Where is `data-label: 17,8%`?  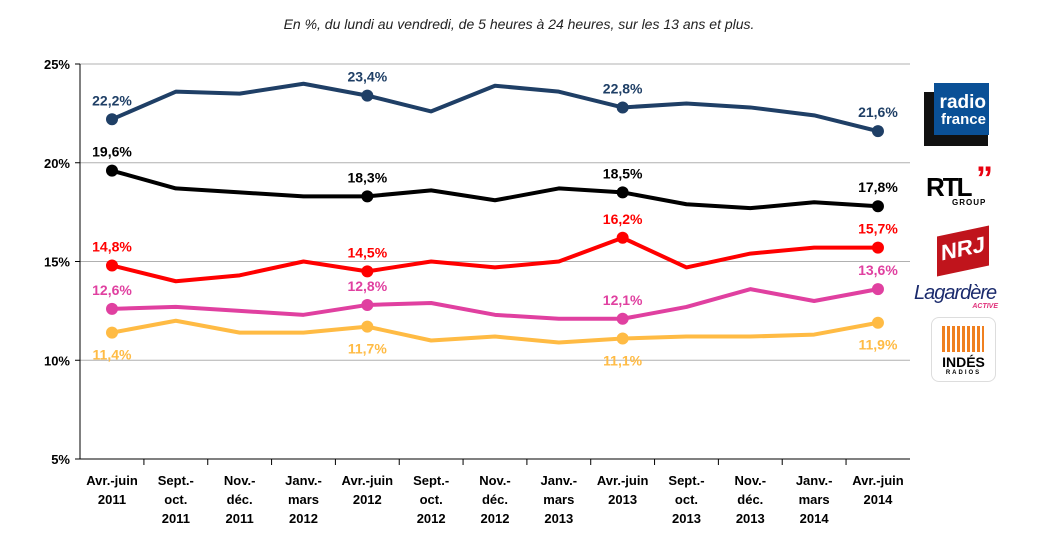
data-label: 17,8% is located at coordinates (878, 187).